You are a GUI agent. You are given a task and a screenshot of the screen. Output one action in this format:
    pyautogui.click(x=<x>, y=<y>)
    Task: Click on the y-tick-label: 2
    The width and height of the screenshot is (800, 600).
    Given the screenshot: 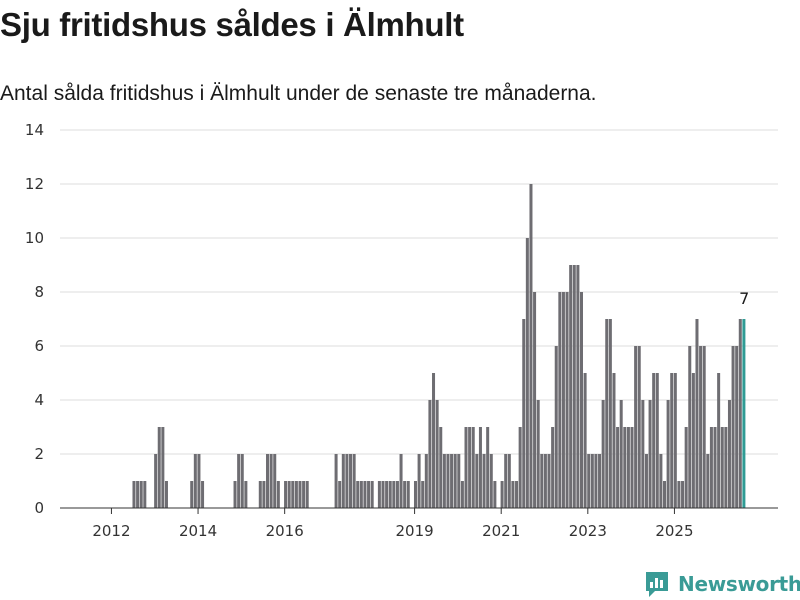 What is the action you would take?
    pyautogui.click(x=39, y=454)
    